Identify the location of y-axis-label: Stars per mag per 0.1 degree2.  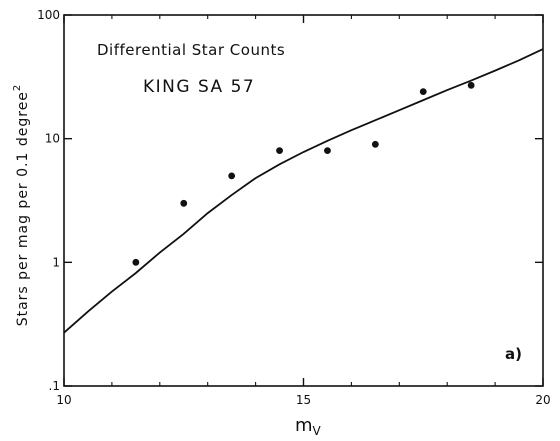
(21, 205).